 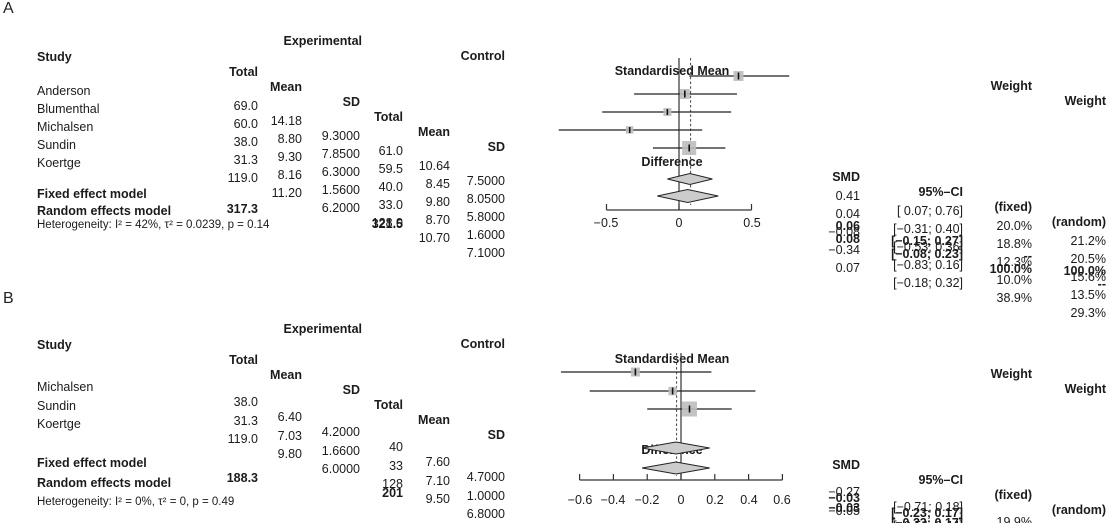 I want to click on fixed-ctrl-total: 321.5, so click(x=387, y=224).